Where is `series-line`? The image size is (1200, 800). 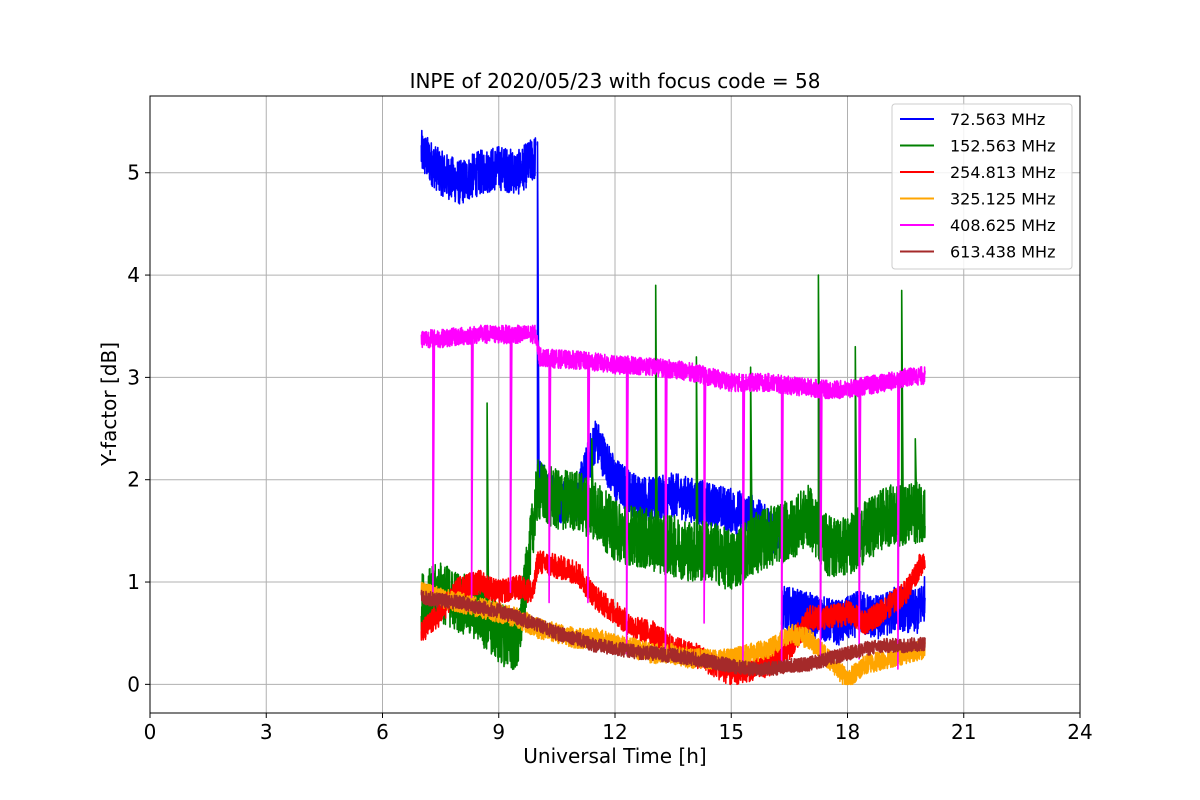
series-line is located at coordinates (673, 633).